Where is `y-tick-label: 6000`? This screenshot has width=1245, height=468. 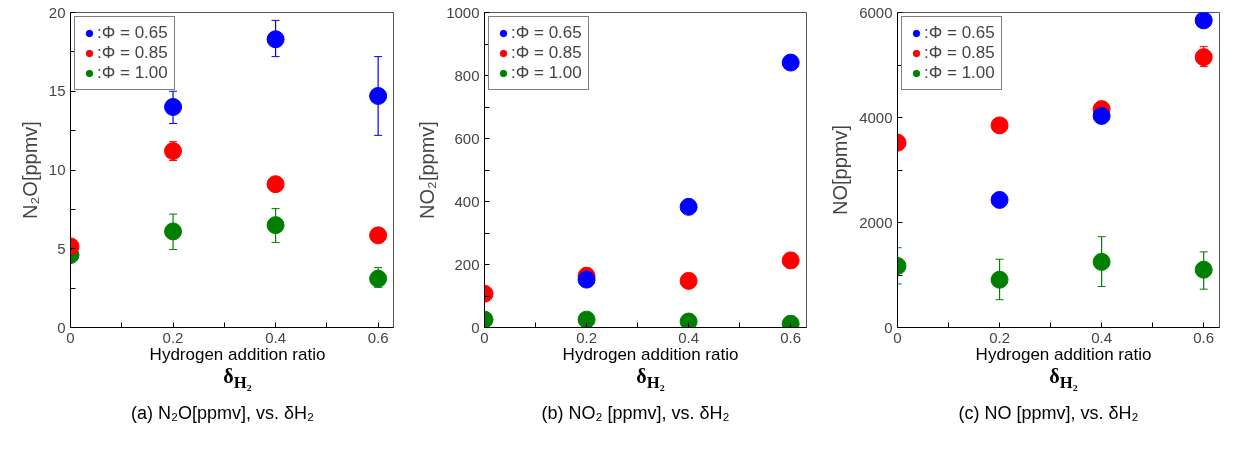
y-tick-label: 6000 is located at coordinates (876, 12).